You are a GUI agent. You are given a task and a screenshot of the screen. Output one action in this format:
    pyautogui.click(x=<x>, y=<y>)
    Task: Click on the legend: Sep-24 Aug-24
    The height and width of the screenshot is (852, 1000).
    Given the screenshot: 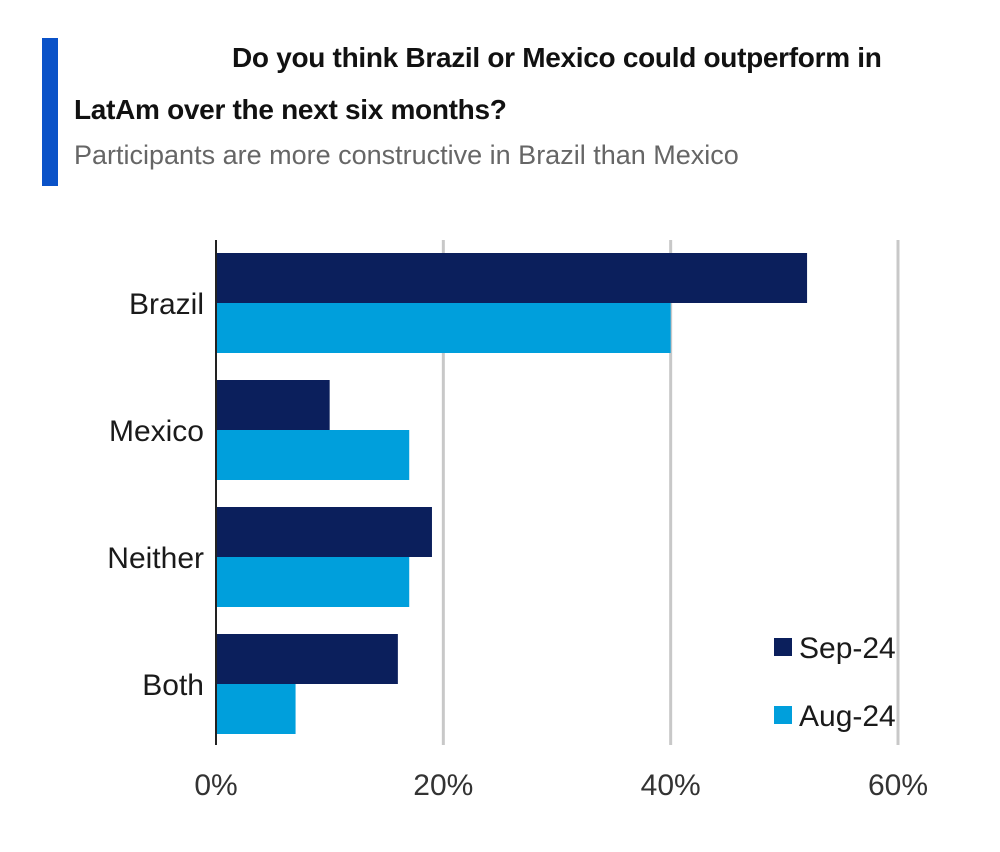 What is the action you would take?
    pyautogui.click(x=835, y=682)
    